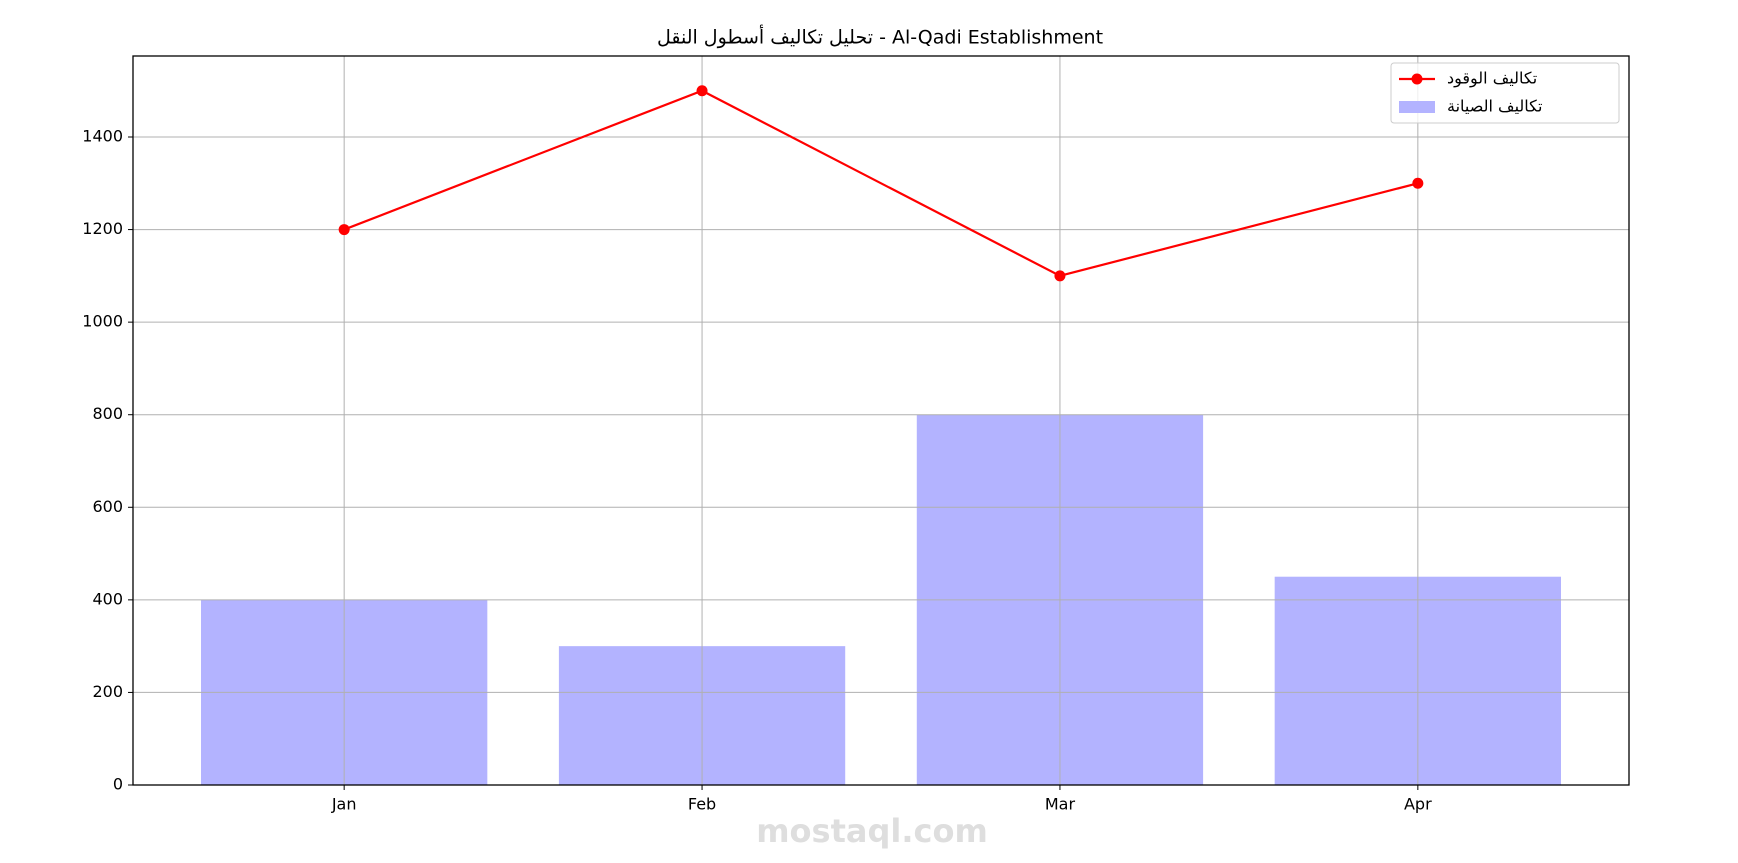 The height and width of the screenshot is (863, 1738). I want to click on x-tick-label: Feb, so click(702, 804).